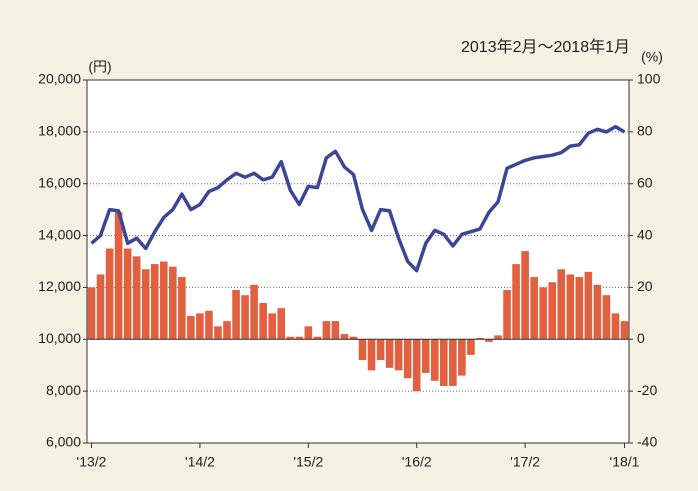  I want to click on x-tick-label: '18/1, so click(625, 462).